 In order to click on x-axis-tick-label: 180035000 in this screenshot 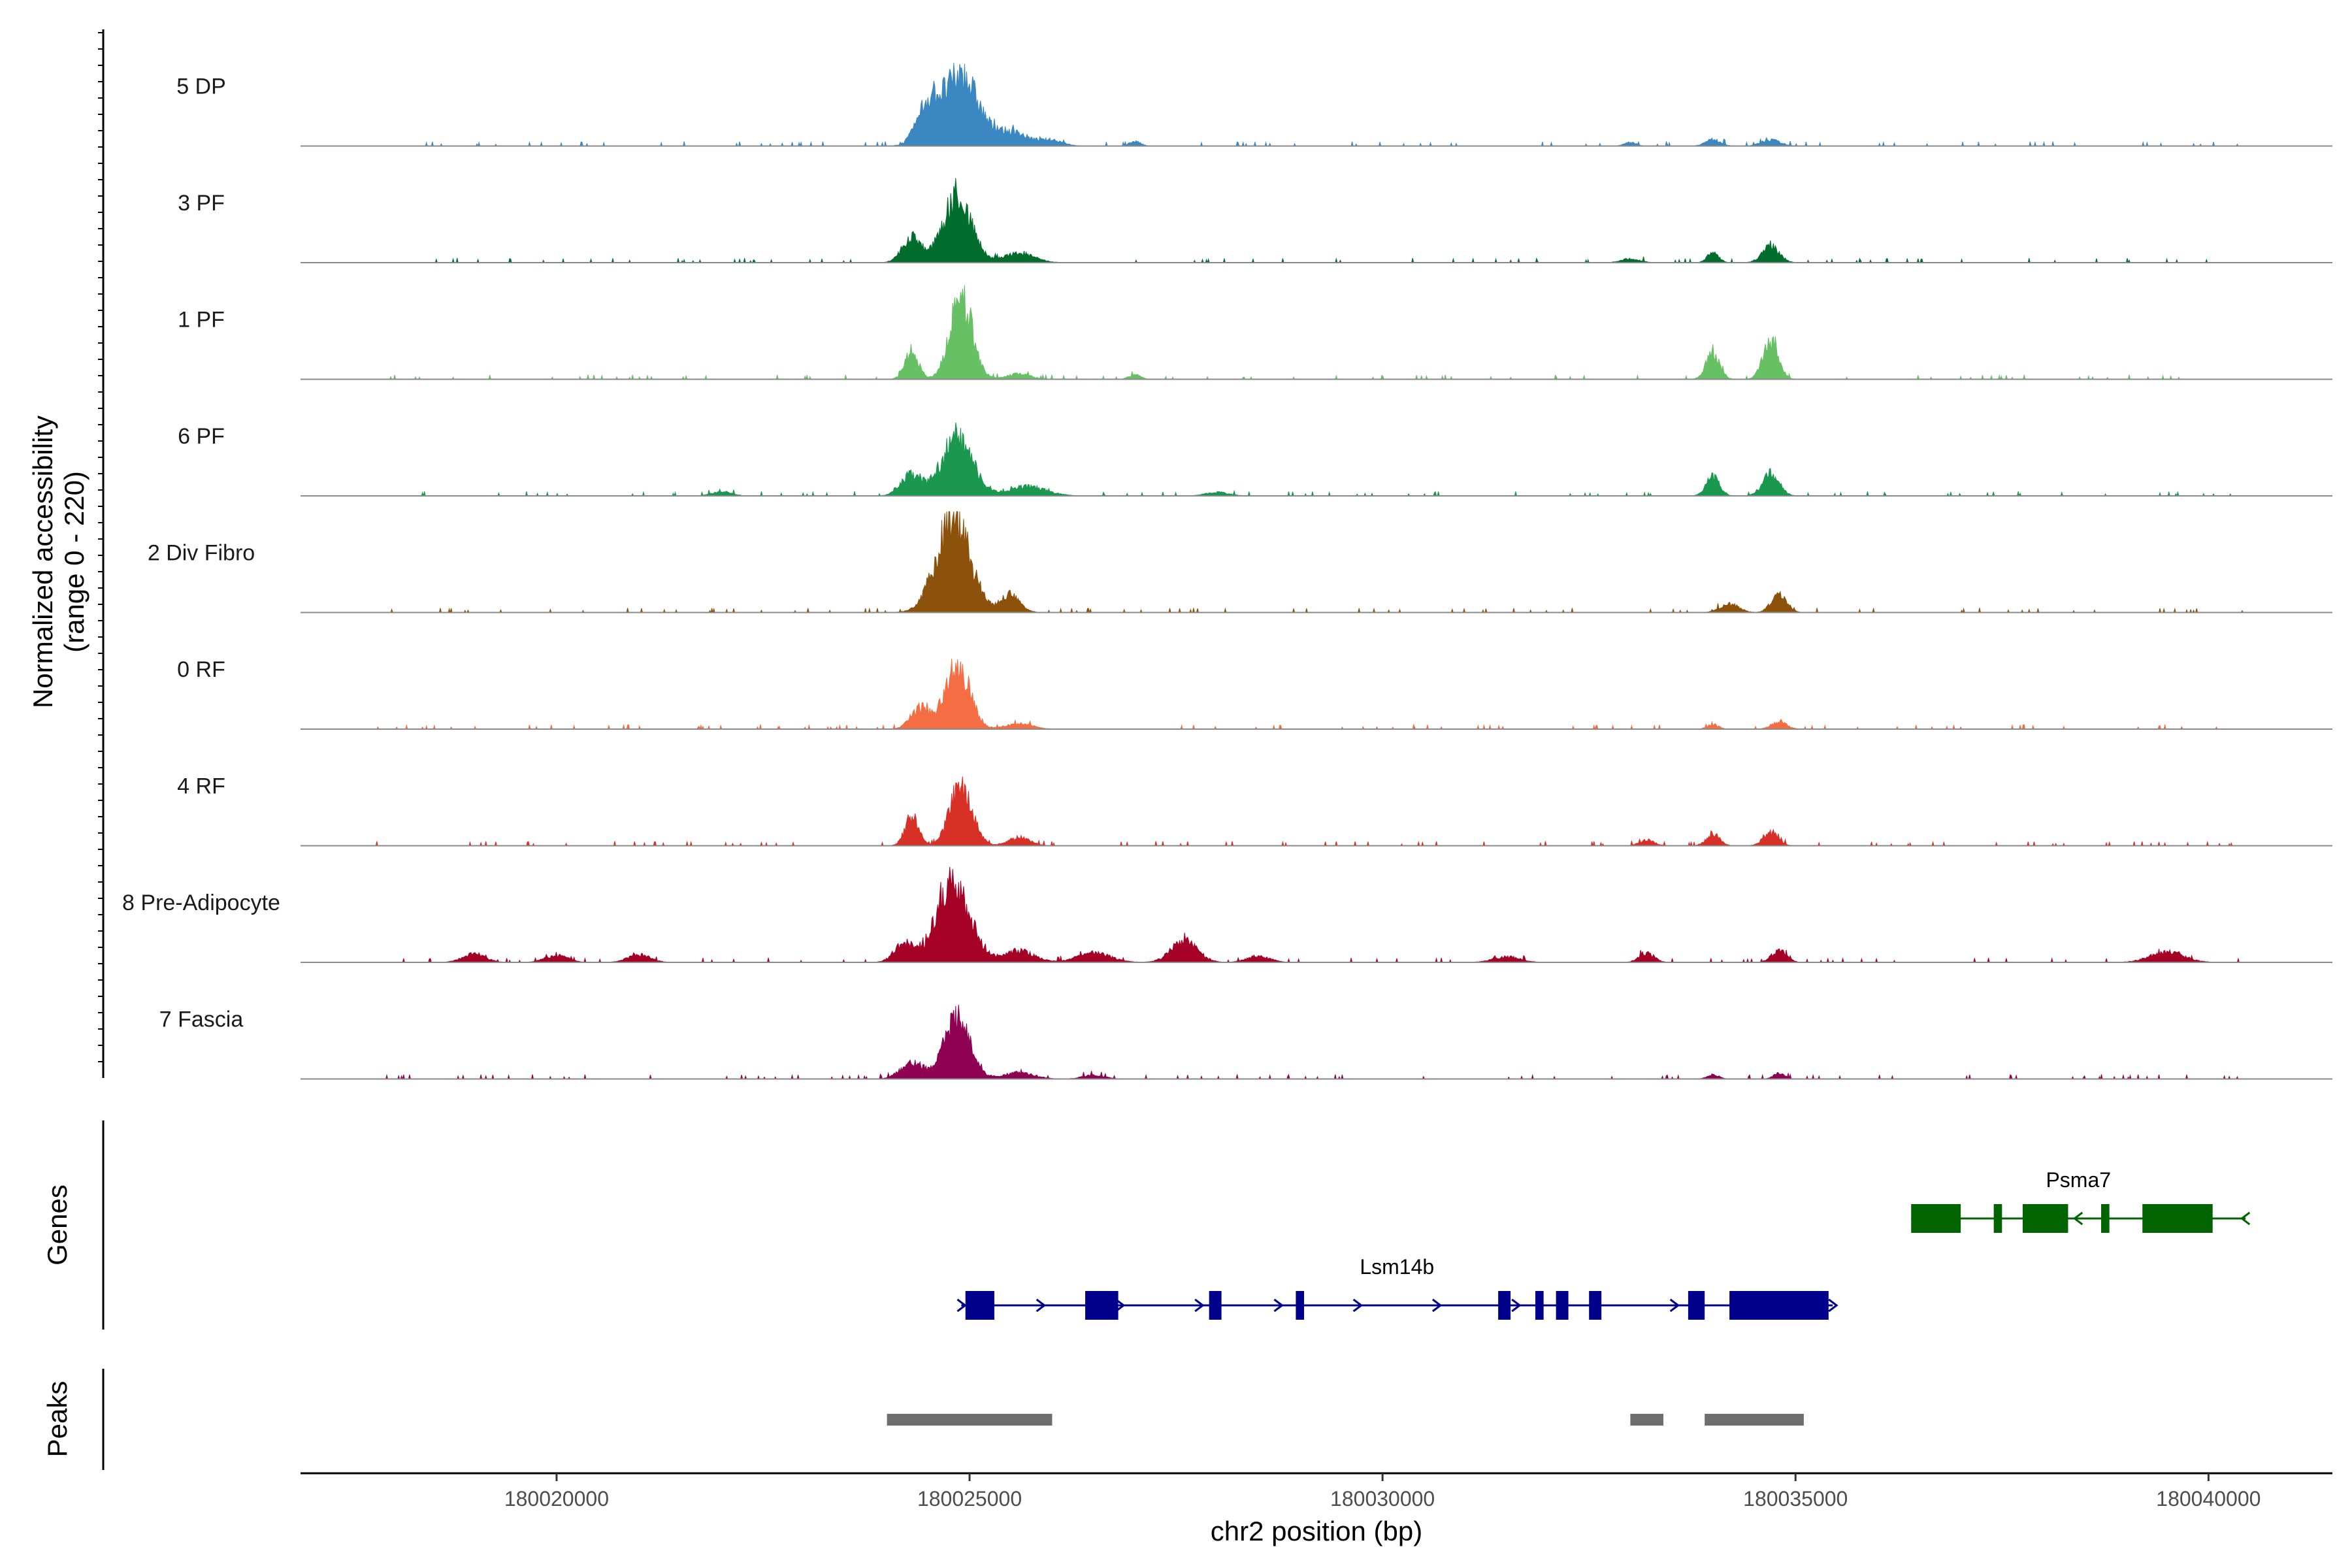, I will do `click(1795, 1499)`.